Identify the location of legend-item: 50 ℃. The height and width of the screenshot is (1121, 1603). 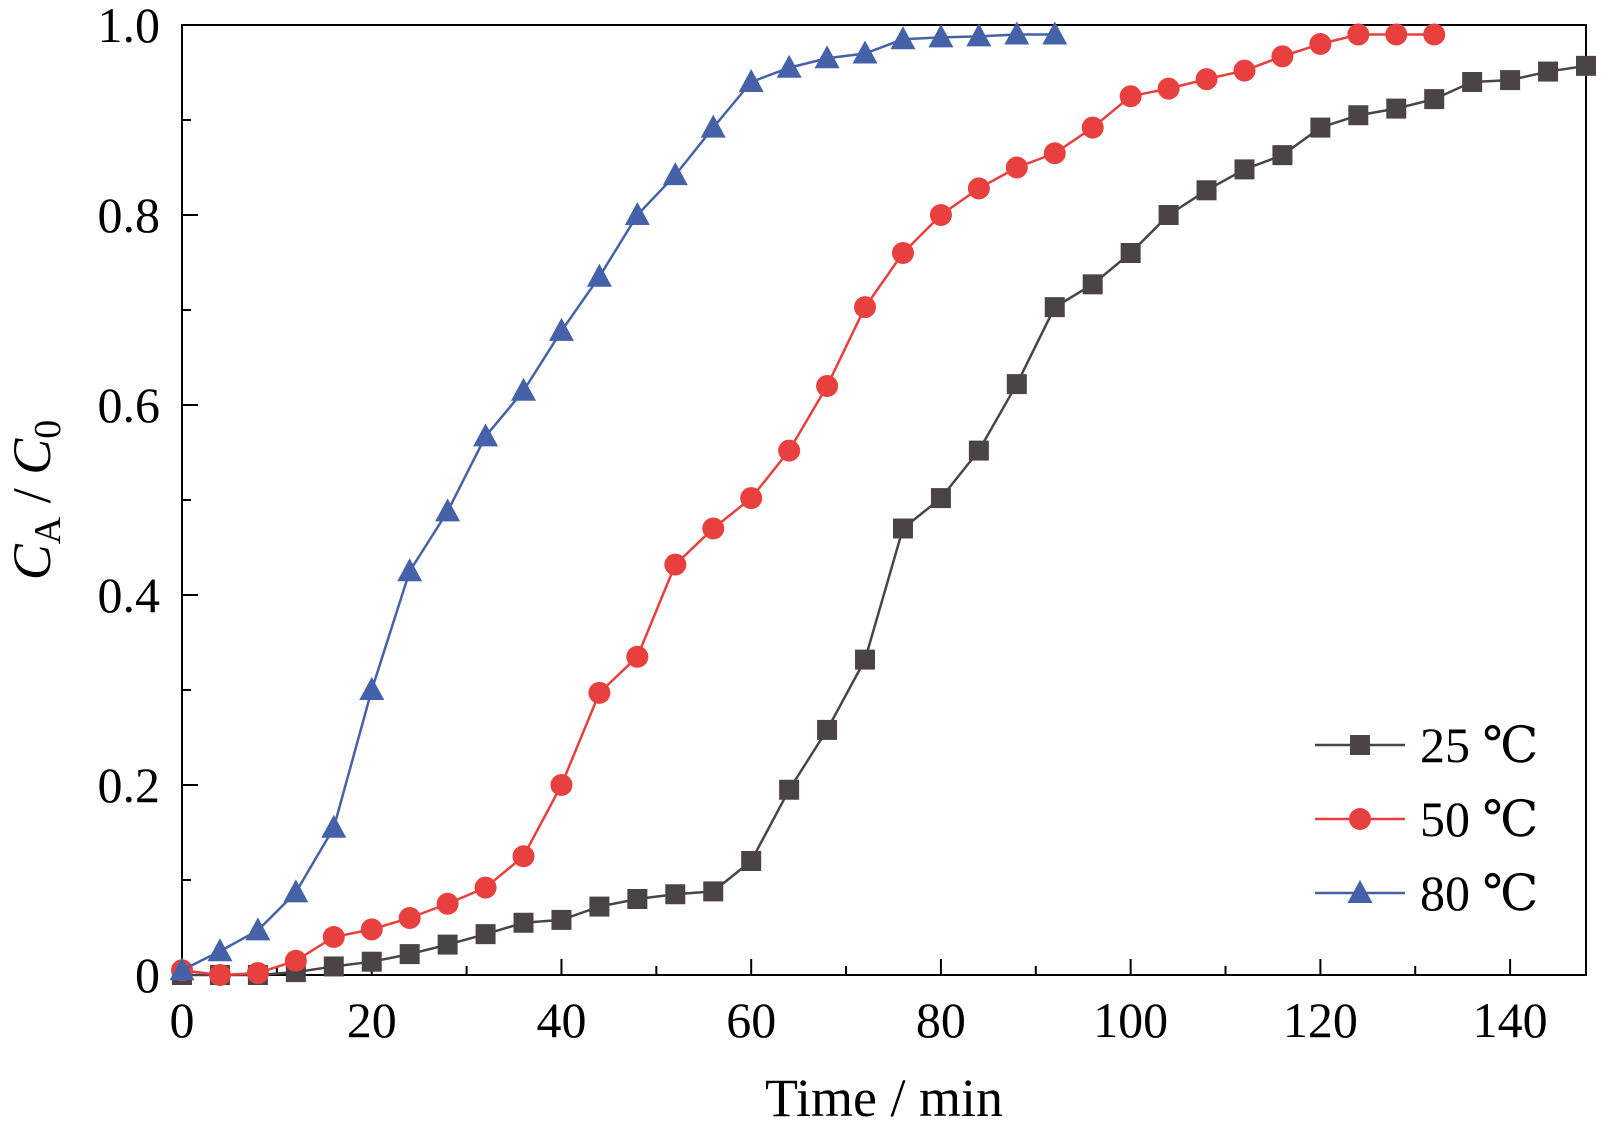
(1426, 819).